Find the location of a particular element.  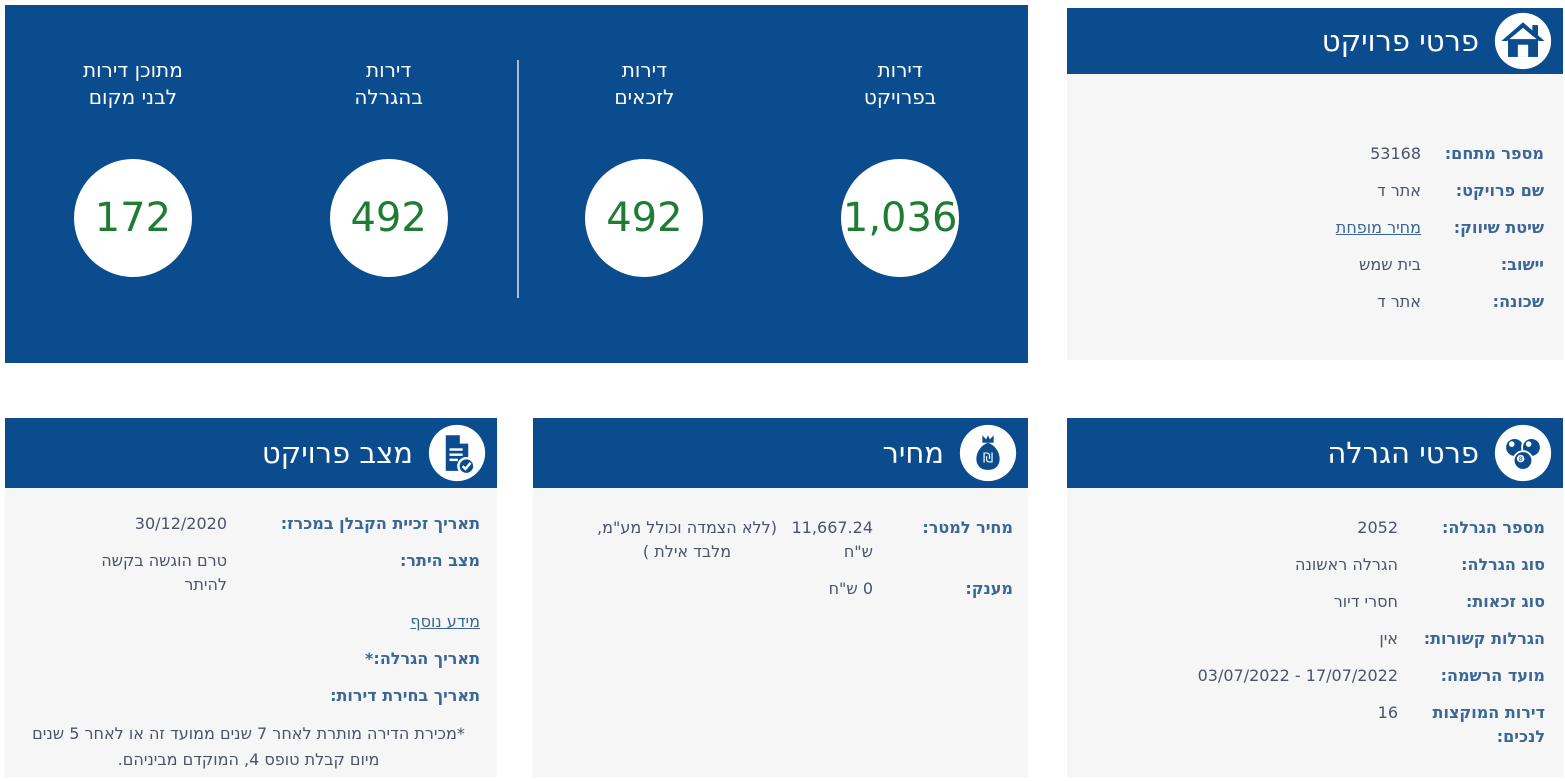

stat-value: 1,036 is located at coordinates (900, 218).